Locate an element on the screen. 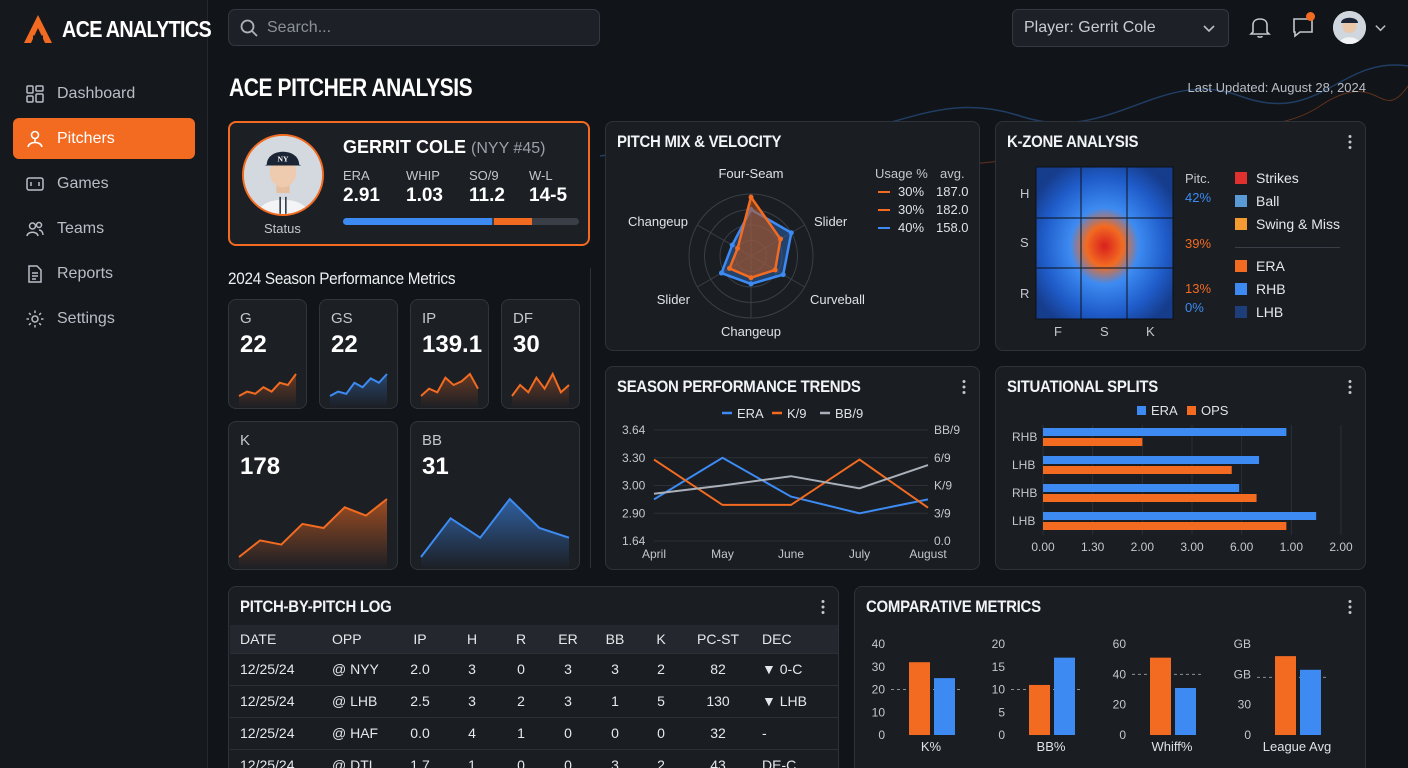 The image size is (1408, 768). player-progress-bar is located at coordinates (461, 221).